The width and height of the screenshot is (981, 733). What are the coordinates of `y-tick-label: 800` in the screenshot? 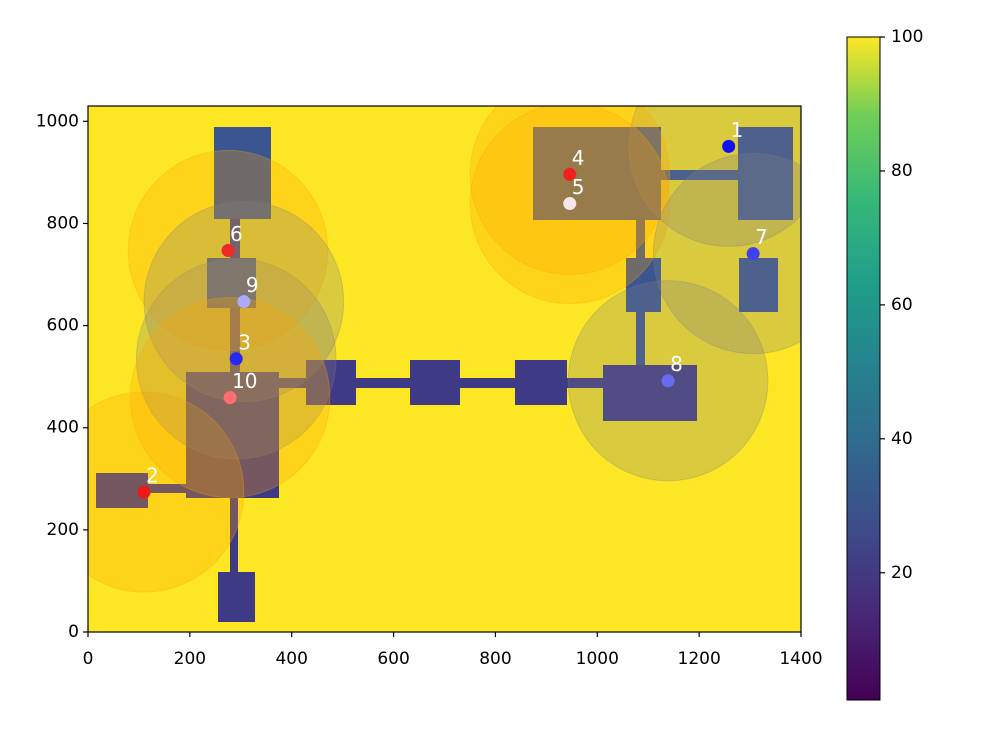 It's located at (63, 223).